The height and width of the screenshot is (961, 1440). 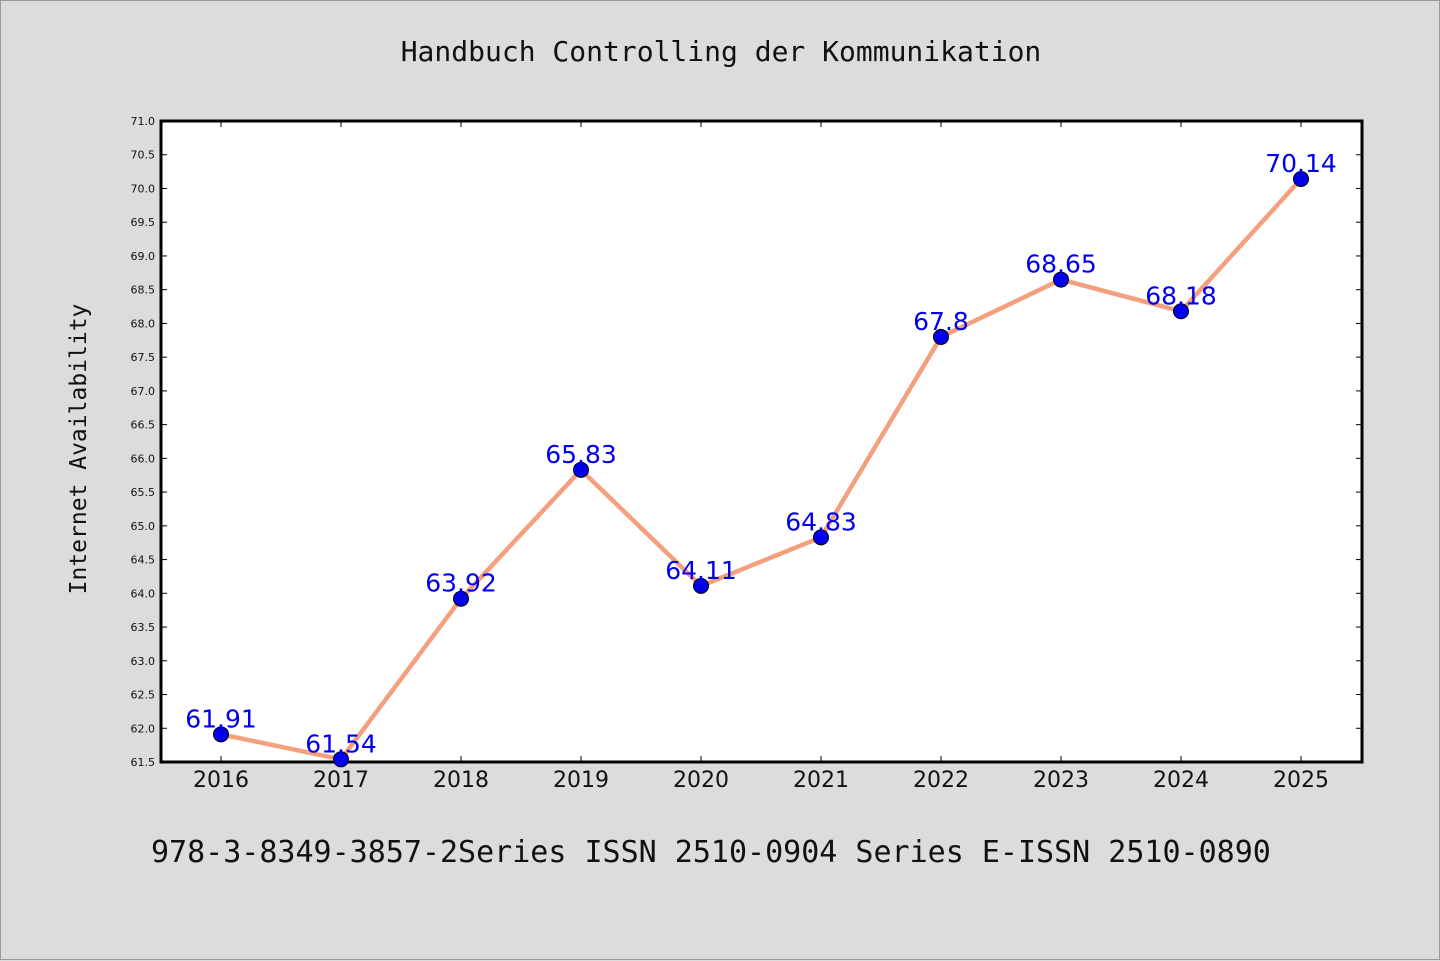 What do you see at coordinates (461, 583) in the screenshot?
I see `data-label: 63.92` at bounding box center [461, 583].